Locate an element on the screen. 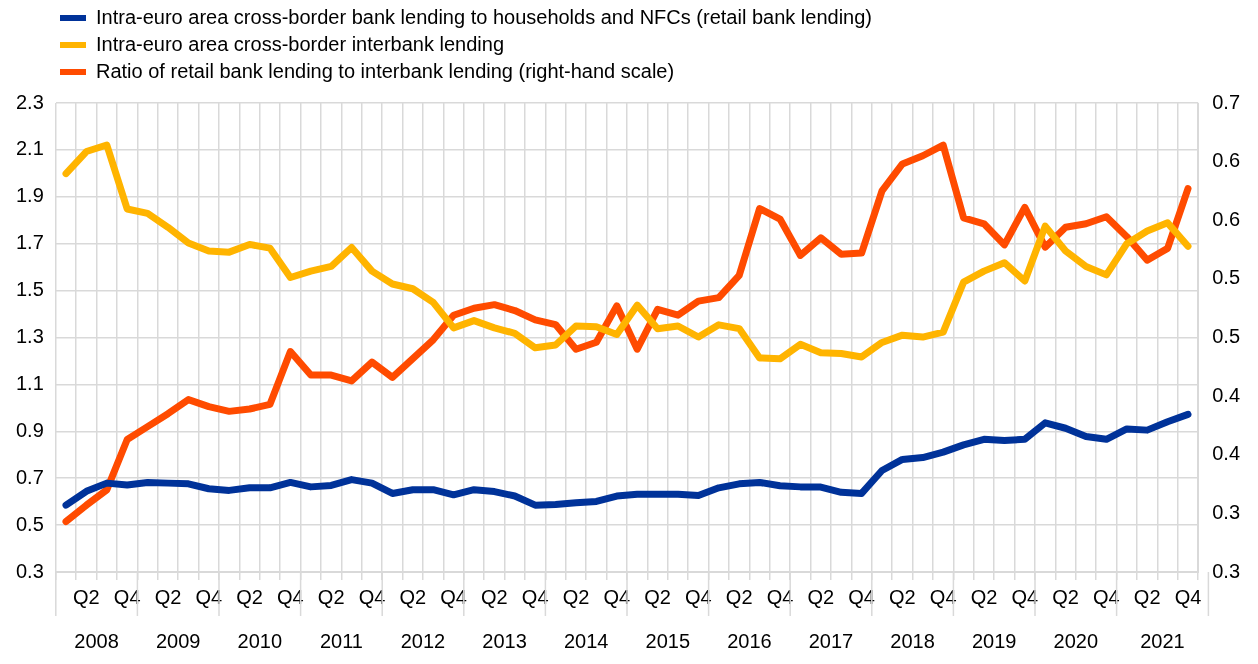 This screenshot has width=1258, height=664. y-tick-label: 1.1 is located at coordinates (29, 382).